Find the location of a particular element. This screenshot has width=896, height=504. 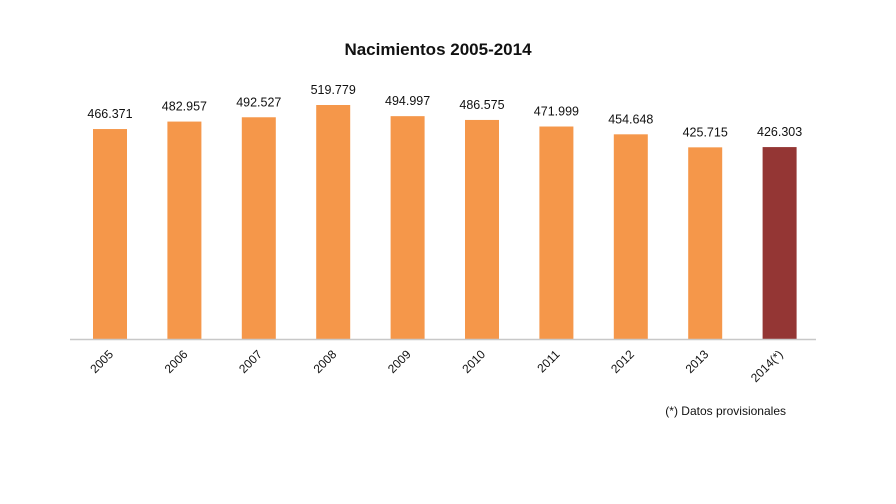

data-label: 466.371 is located at coordinates (109, 114).